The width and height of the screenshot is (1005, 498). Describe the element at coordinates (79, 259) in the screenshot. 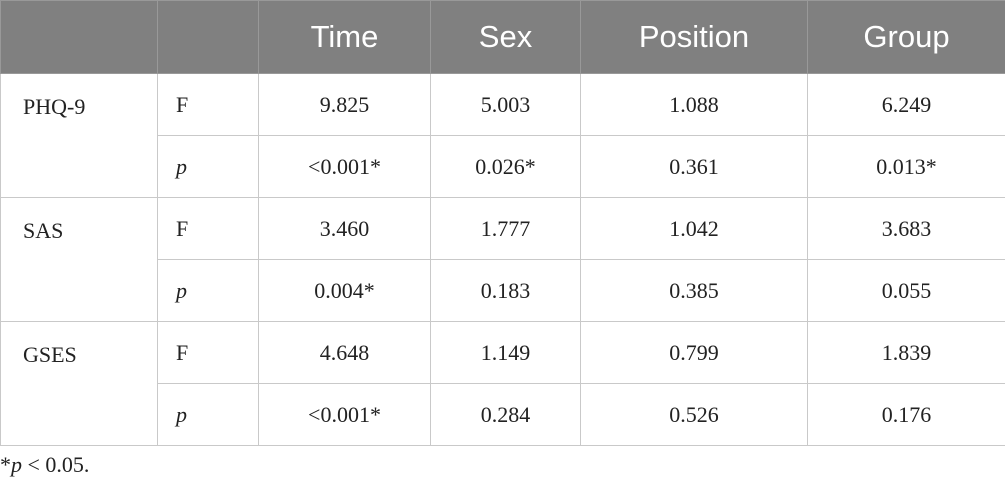

I see `group-label: SAS` at that location.